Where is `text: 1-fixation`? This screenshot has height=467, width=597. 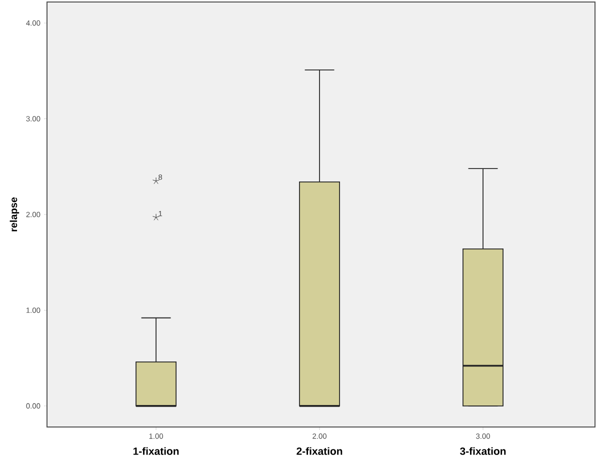
text: 1-fixation is located at coordinates (156, 451).